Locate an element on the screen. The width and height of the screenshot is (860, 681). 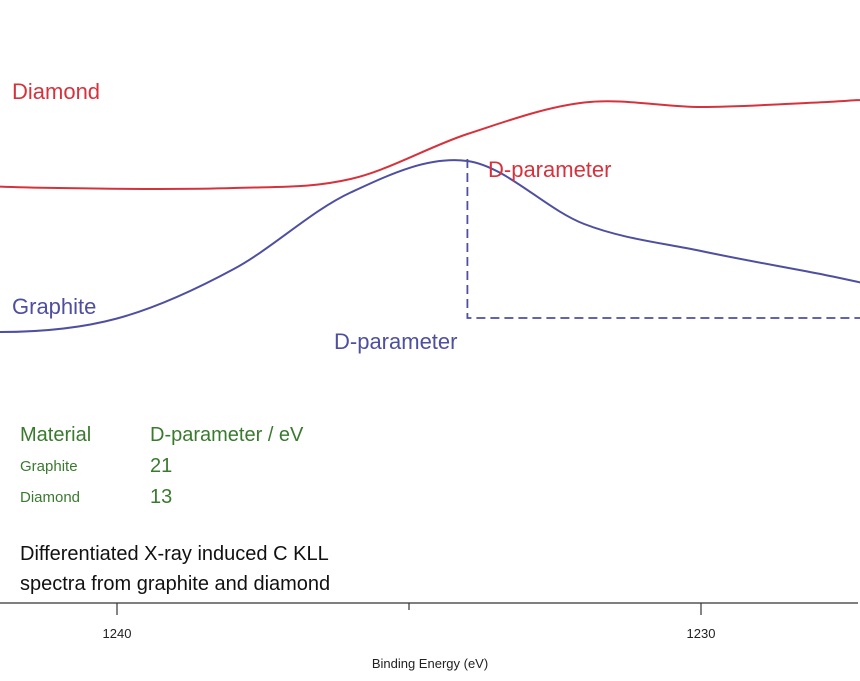
caption-line-1: Differentiated X-ray induced C KLL is located at coordinates (174, 554).